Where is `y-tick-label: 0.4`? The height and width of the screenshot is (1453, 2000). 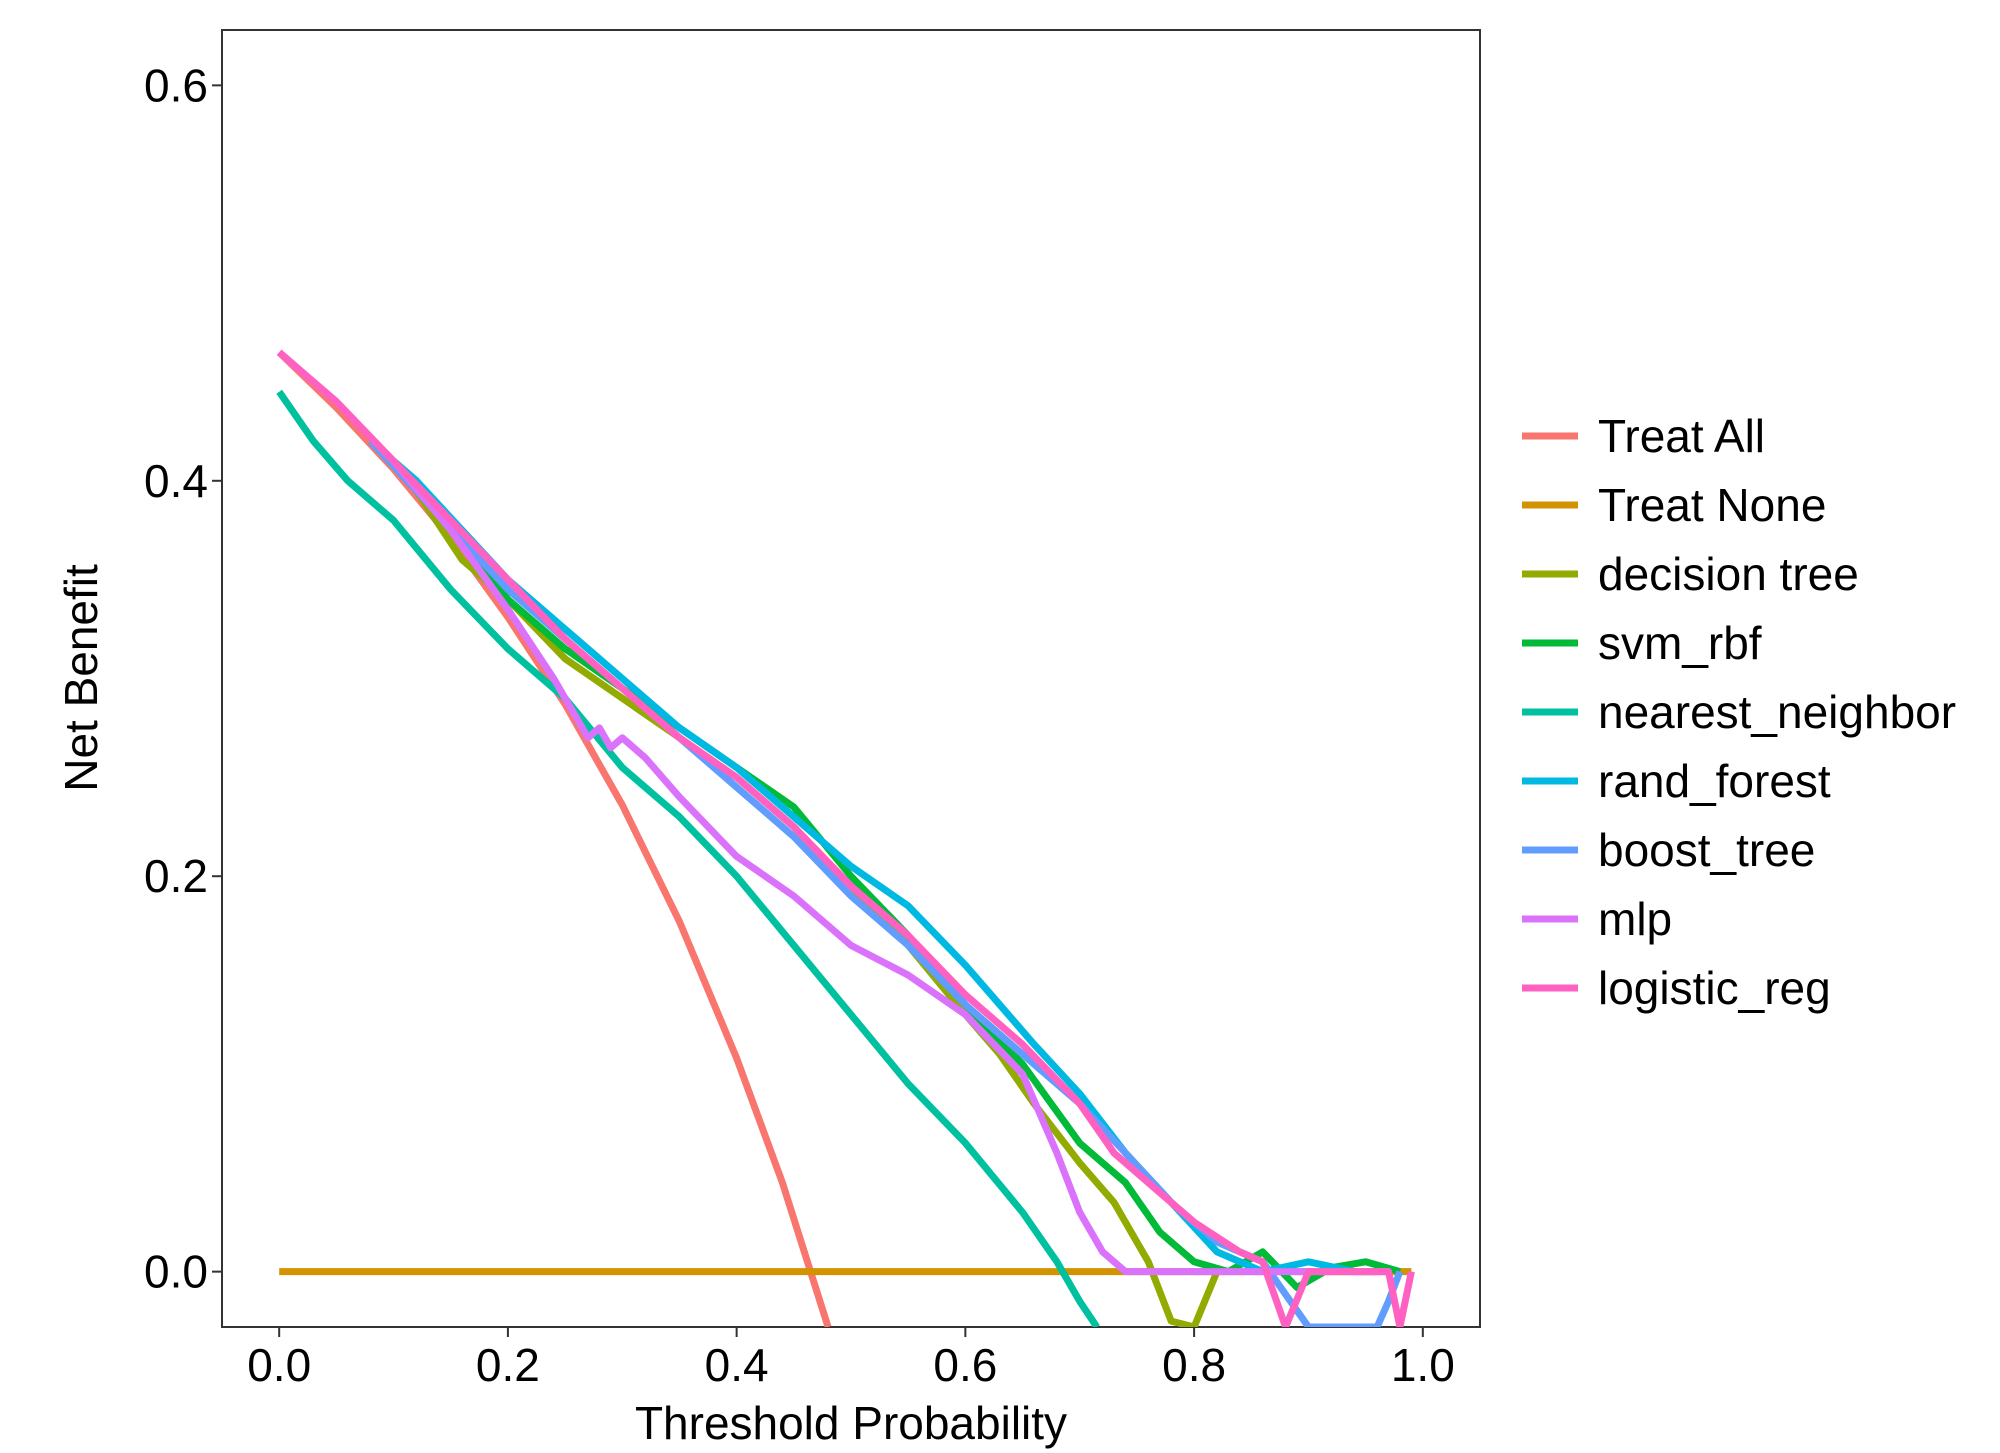 y-tick-label: 0.4 is located at coordinates (176, 481).